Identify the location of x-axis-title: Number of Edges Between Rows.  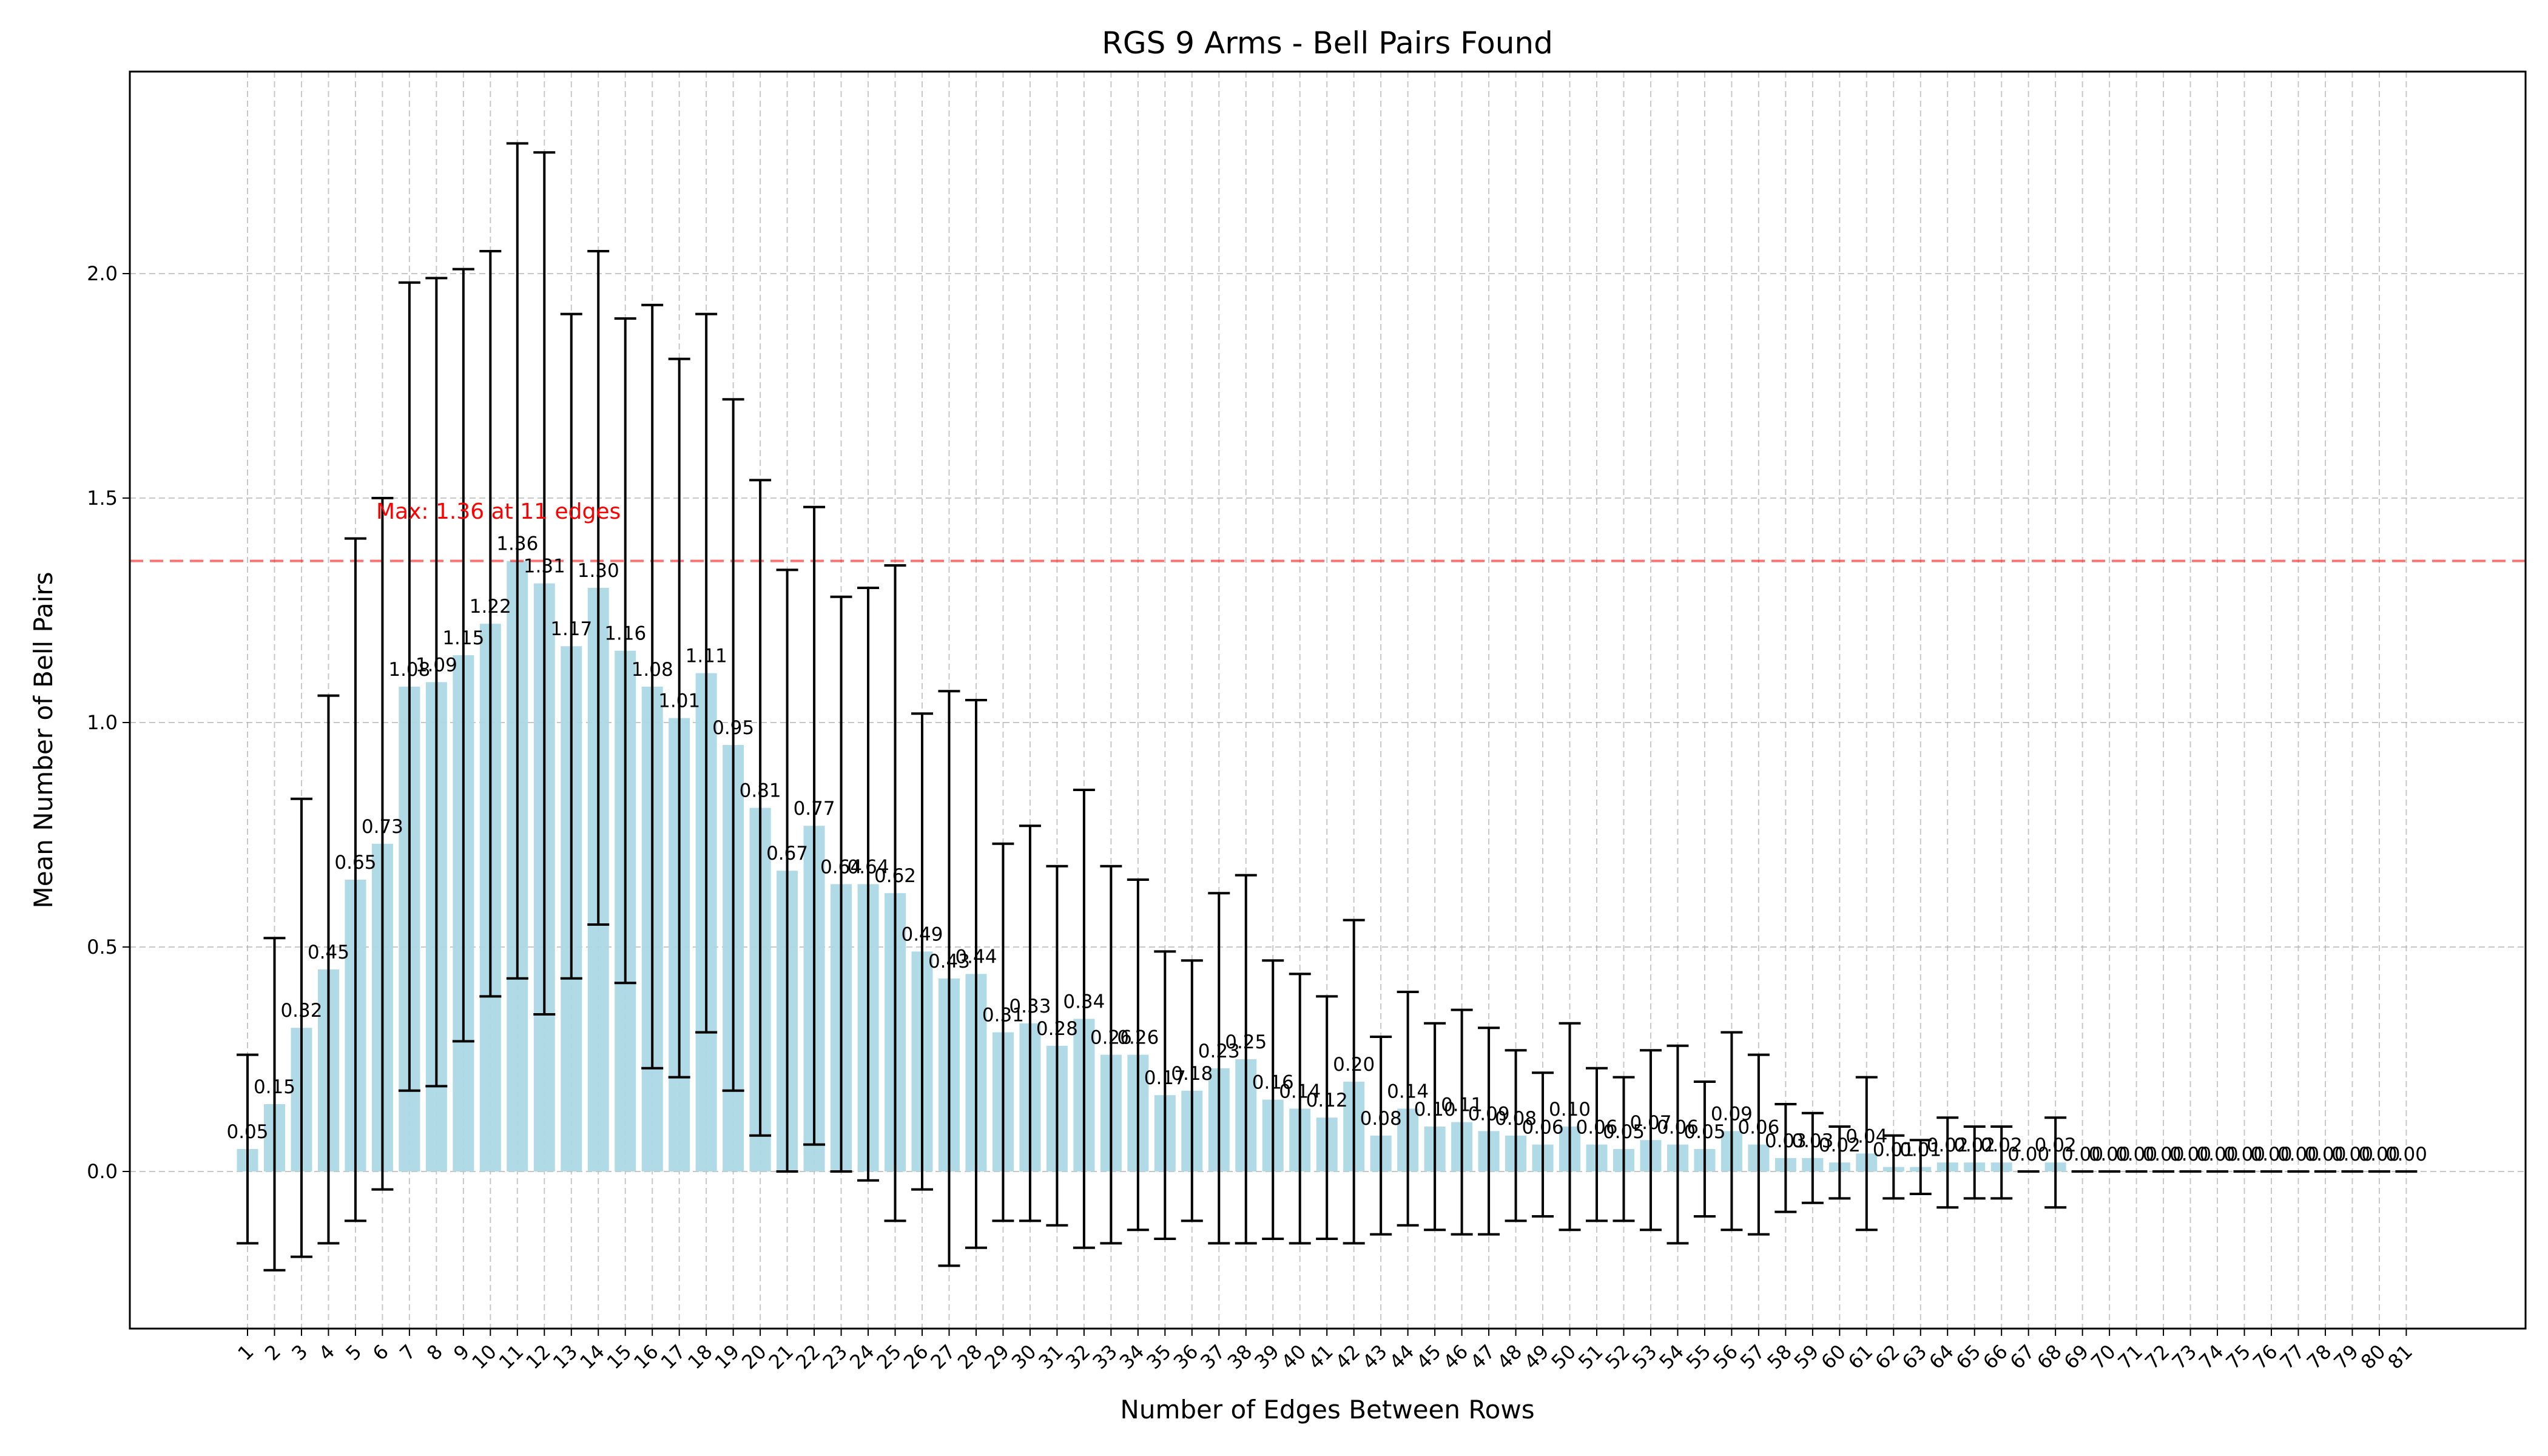
(1327, 1409).